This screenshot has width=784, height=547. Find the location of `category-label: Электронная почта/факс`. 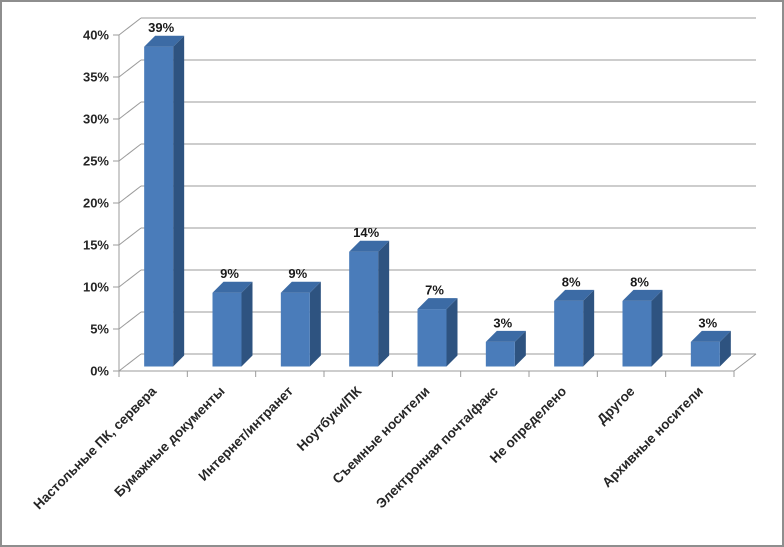

category-label: Электронная почта/факс is located at coordinates (437, 447).